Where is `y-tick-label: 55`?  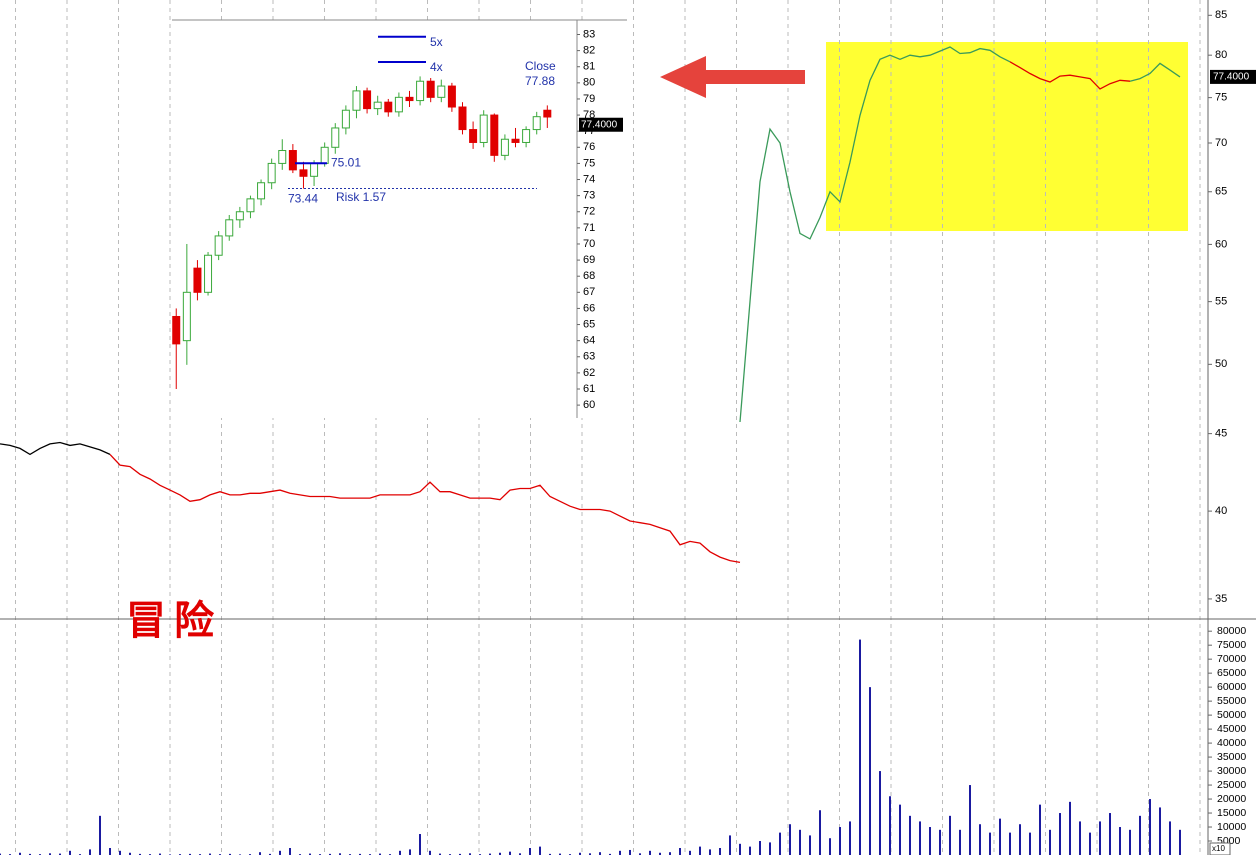
y-tick-label: 55 is located at coordinates (1221, 302).